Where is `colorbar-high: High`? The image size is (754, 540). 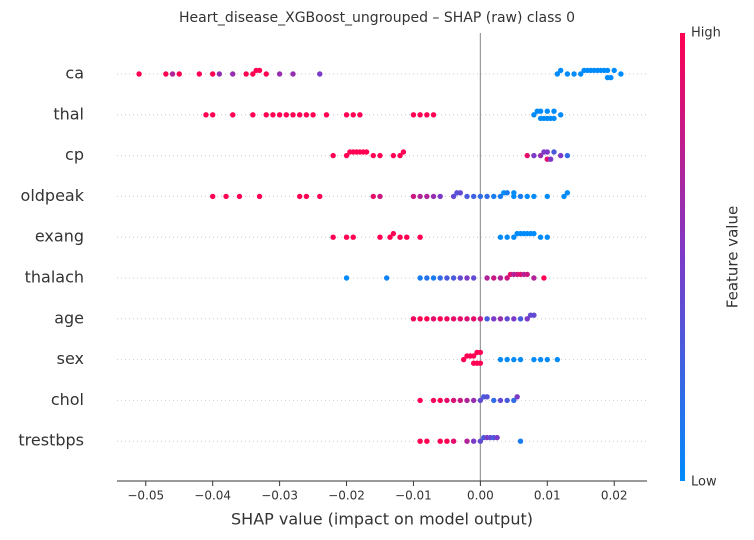 colorbar-high: High is located at coordinates (706, 33).